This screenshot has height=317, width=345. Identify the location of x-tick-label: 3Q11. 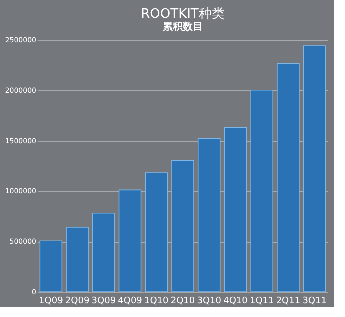
(314, 301).